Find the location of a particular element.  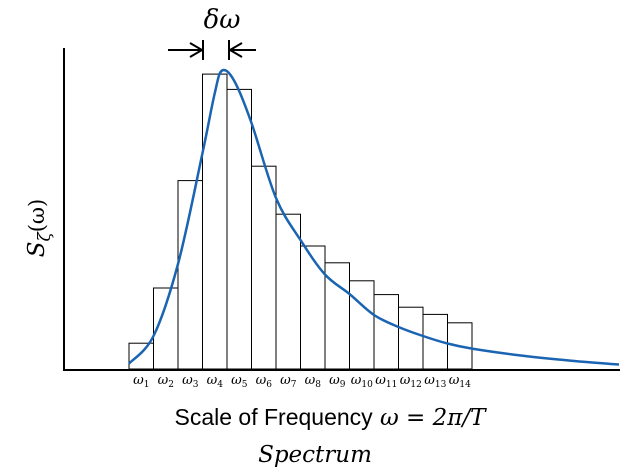

bar-ω8 is located at coordinates (313, 307).